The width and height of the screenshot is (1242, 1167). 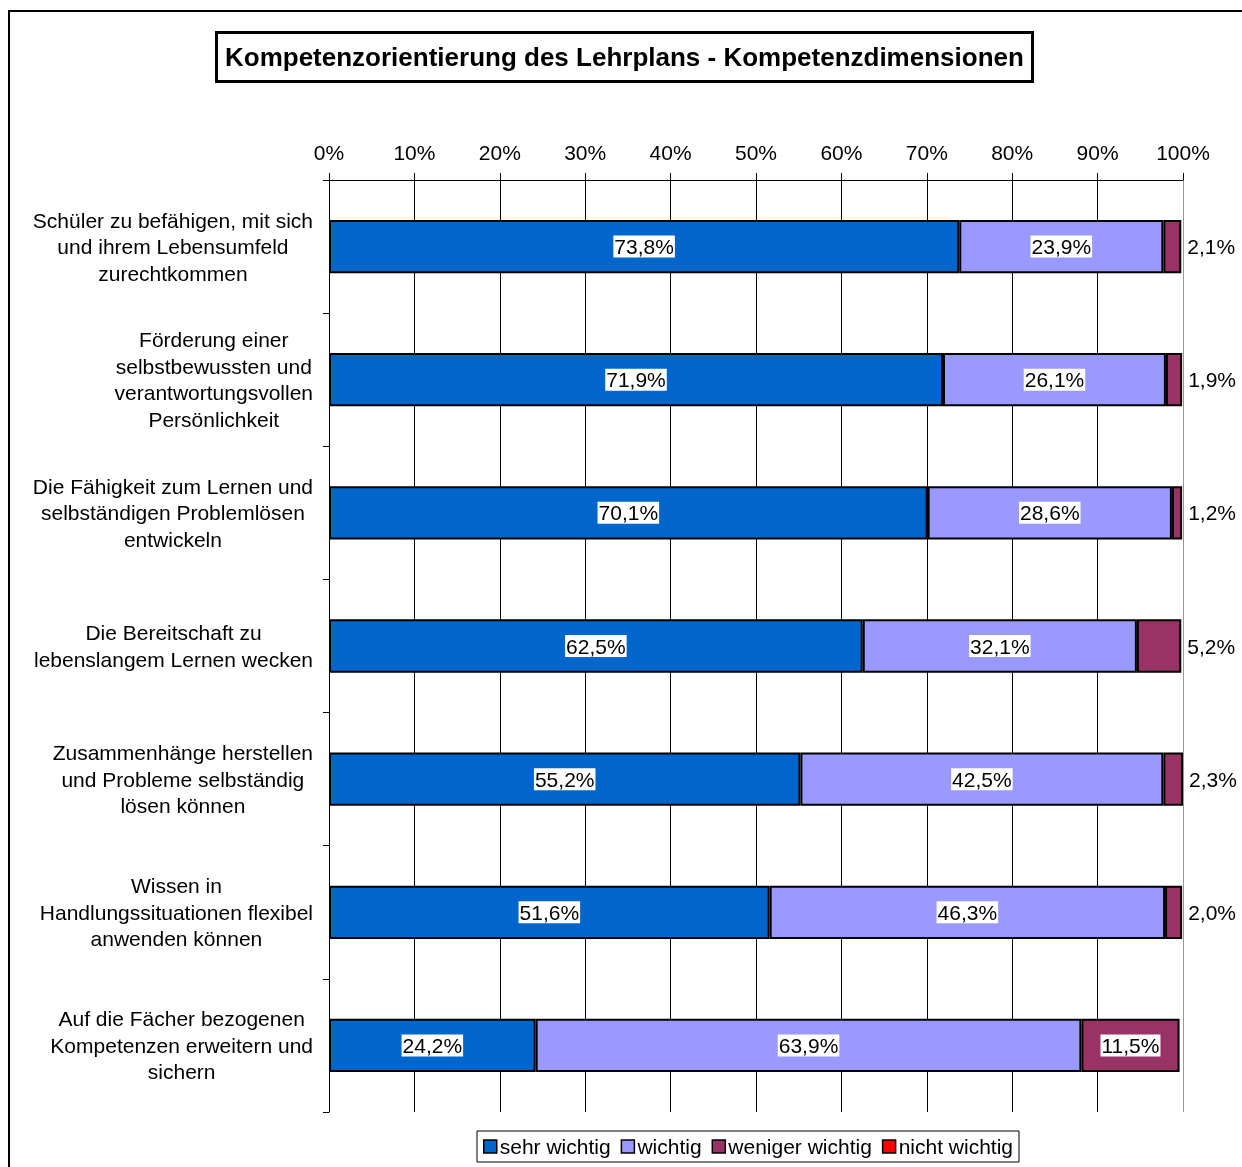 What do you see at coordinates (1183, 152) in the screenshot?
I see `x-tick-label: 100%` at bounding box center [1183, 152].